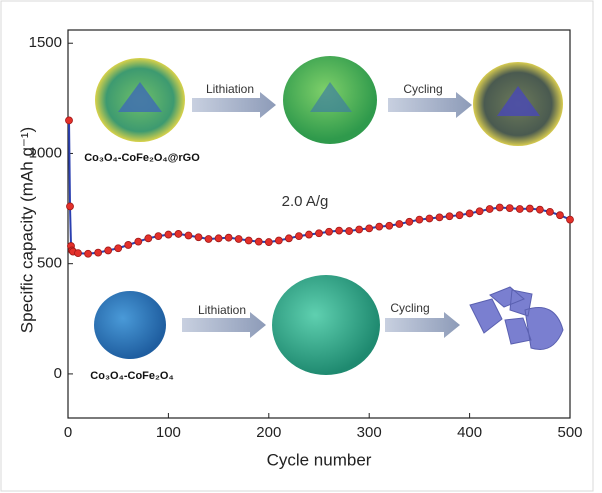  I want to click on x-tick-label: 400, so click(469, 432).